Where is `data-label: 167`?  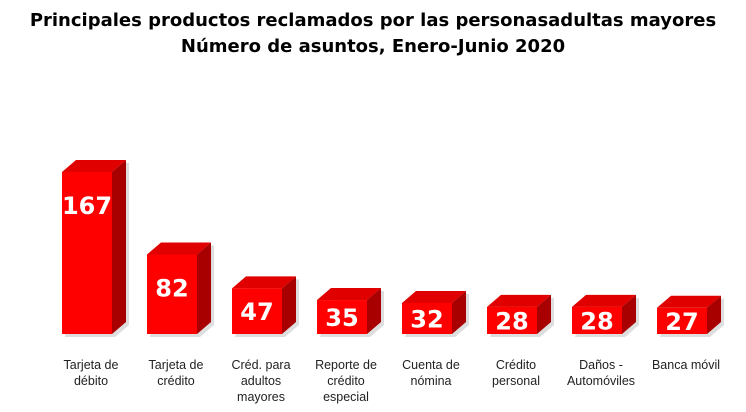 data-label: 167 is located at coordinates (87, 206).